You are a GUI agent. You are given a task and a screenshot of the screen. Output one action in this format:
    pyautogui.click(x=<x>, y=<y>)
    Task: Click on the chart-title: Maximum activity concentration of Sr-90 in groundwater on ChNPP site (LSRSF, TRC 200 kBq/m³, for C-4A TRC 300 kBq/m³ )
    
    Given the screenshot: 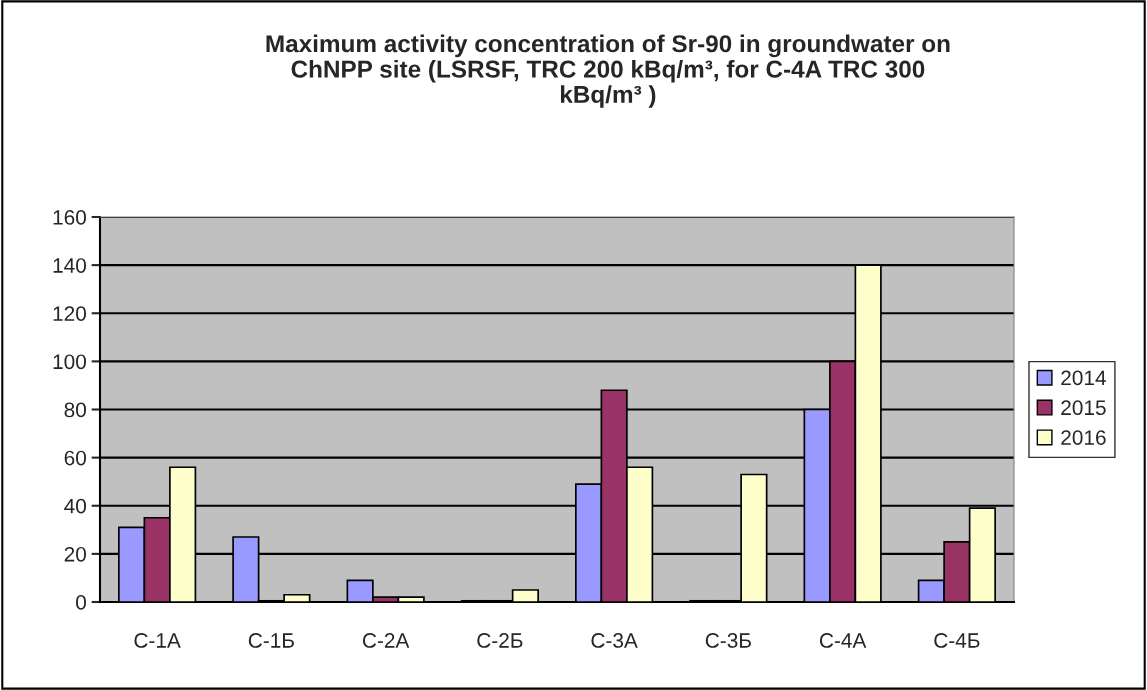 What is the action you would take?
    pyautogui.click(x=608, y=71)
    